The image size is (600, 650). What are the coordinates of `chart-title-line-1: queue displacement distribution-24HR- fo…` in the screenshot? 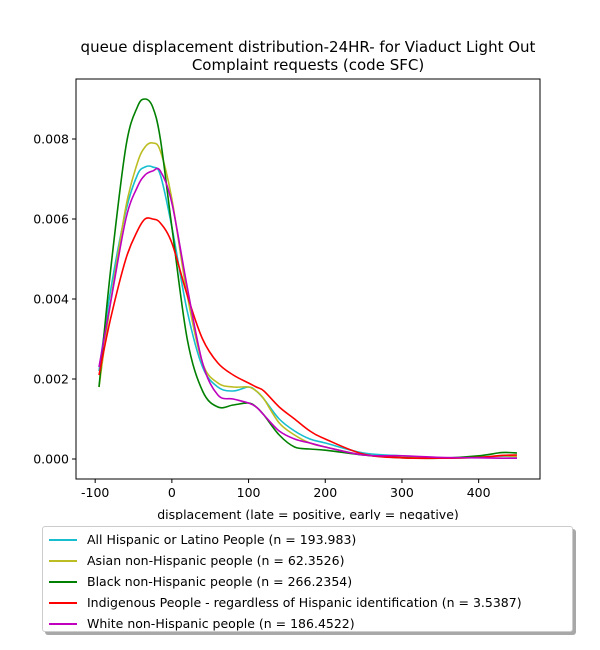 It's located at (308, 47).